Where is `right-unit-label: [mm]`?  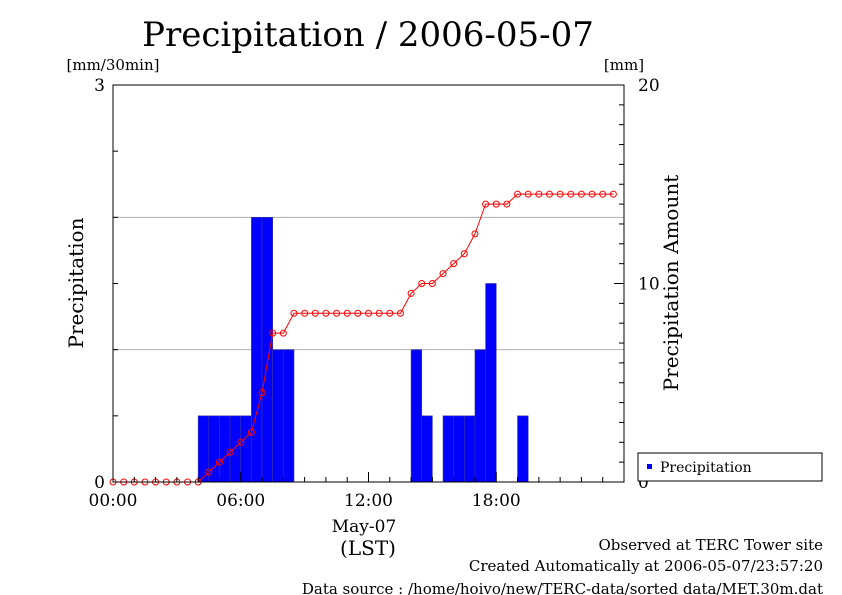 right-unit-label: [mm] is located at coordinates (624, 65).